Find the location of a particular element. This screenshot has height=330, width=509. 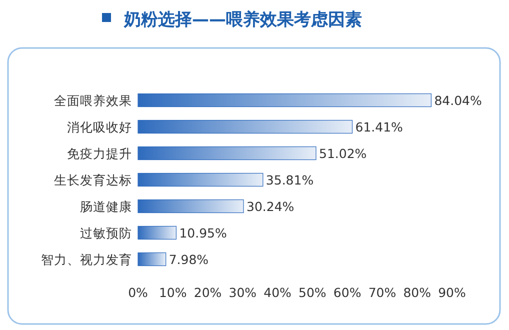

x-tick-label: 70% is located at coordinates (382, 292).